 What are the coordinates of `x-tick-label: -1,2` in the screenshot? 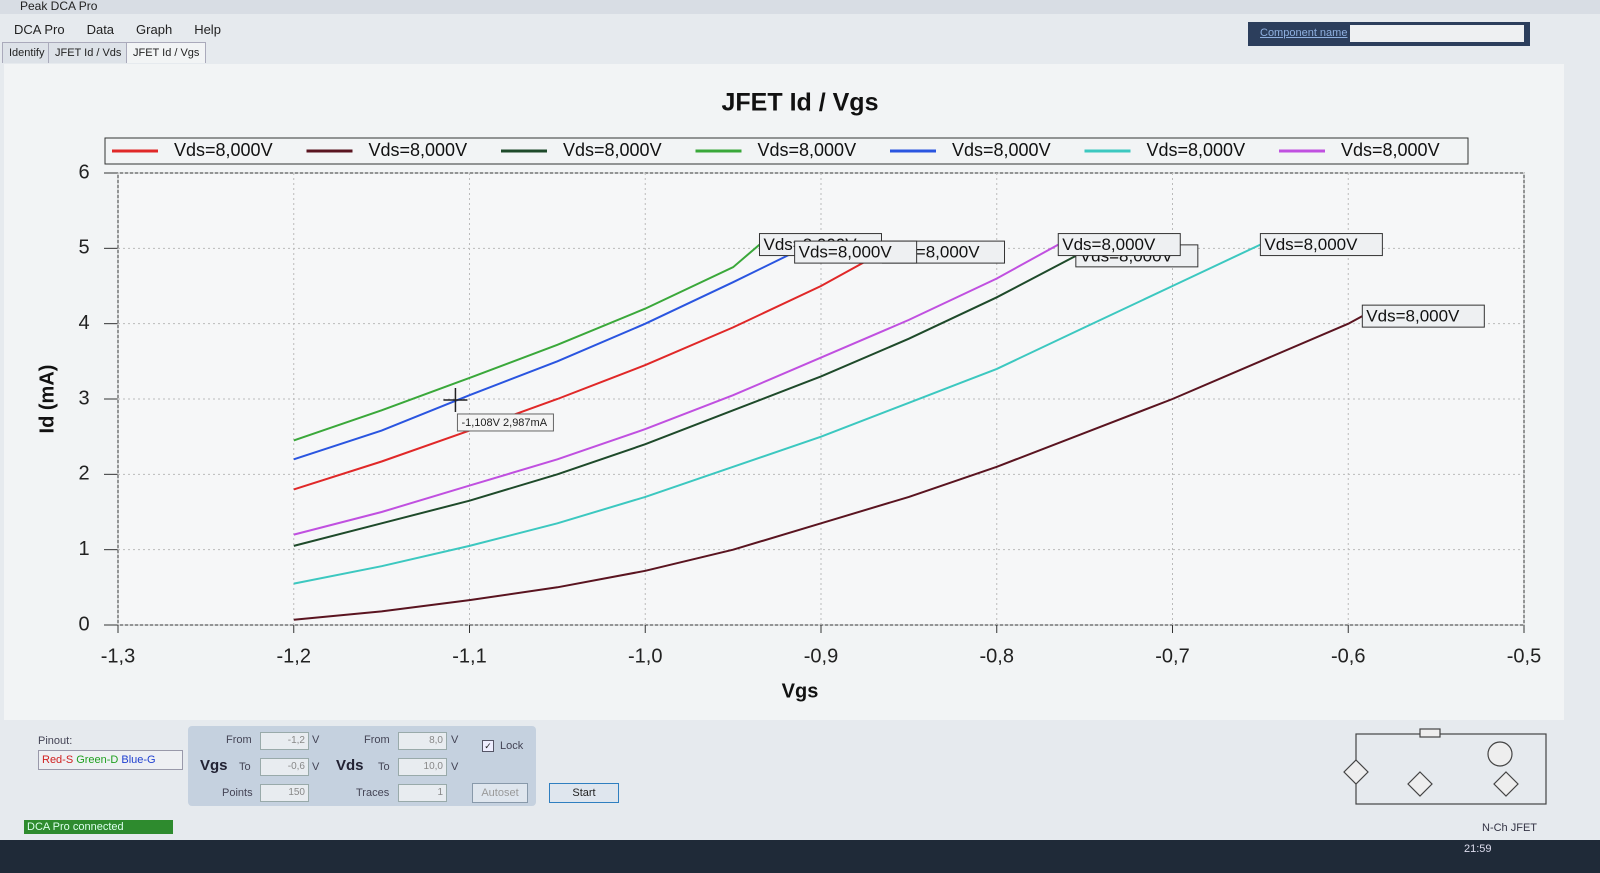 It's located at (294, 656).